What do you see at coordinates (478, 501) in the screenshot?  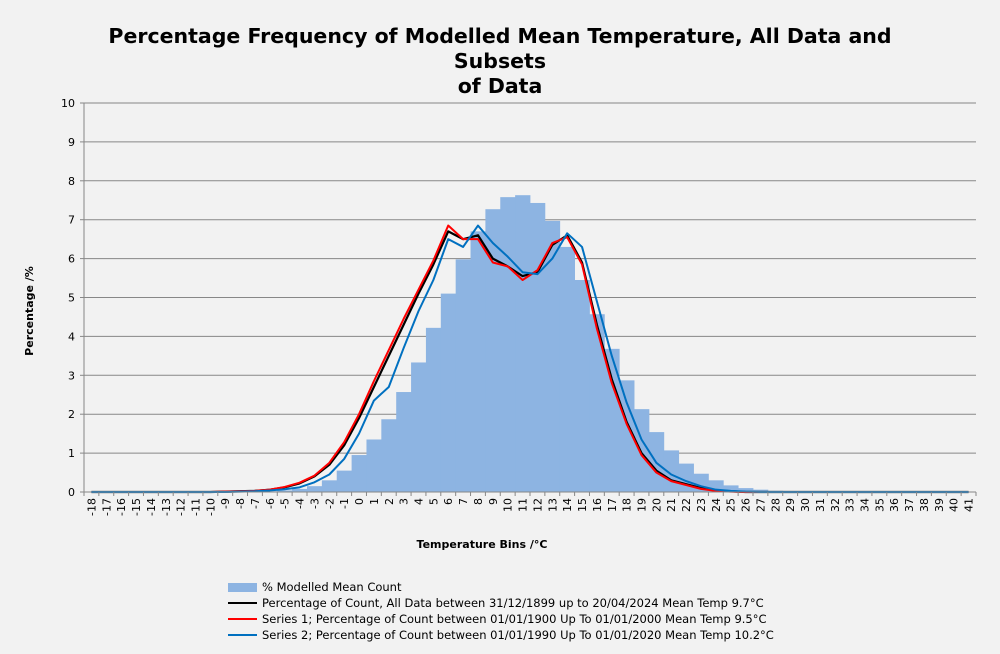 I see `x-tick-label: 8` at bounding box center [478, 501].